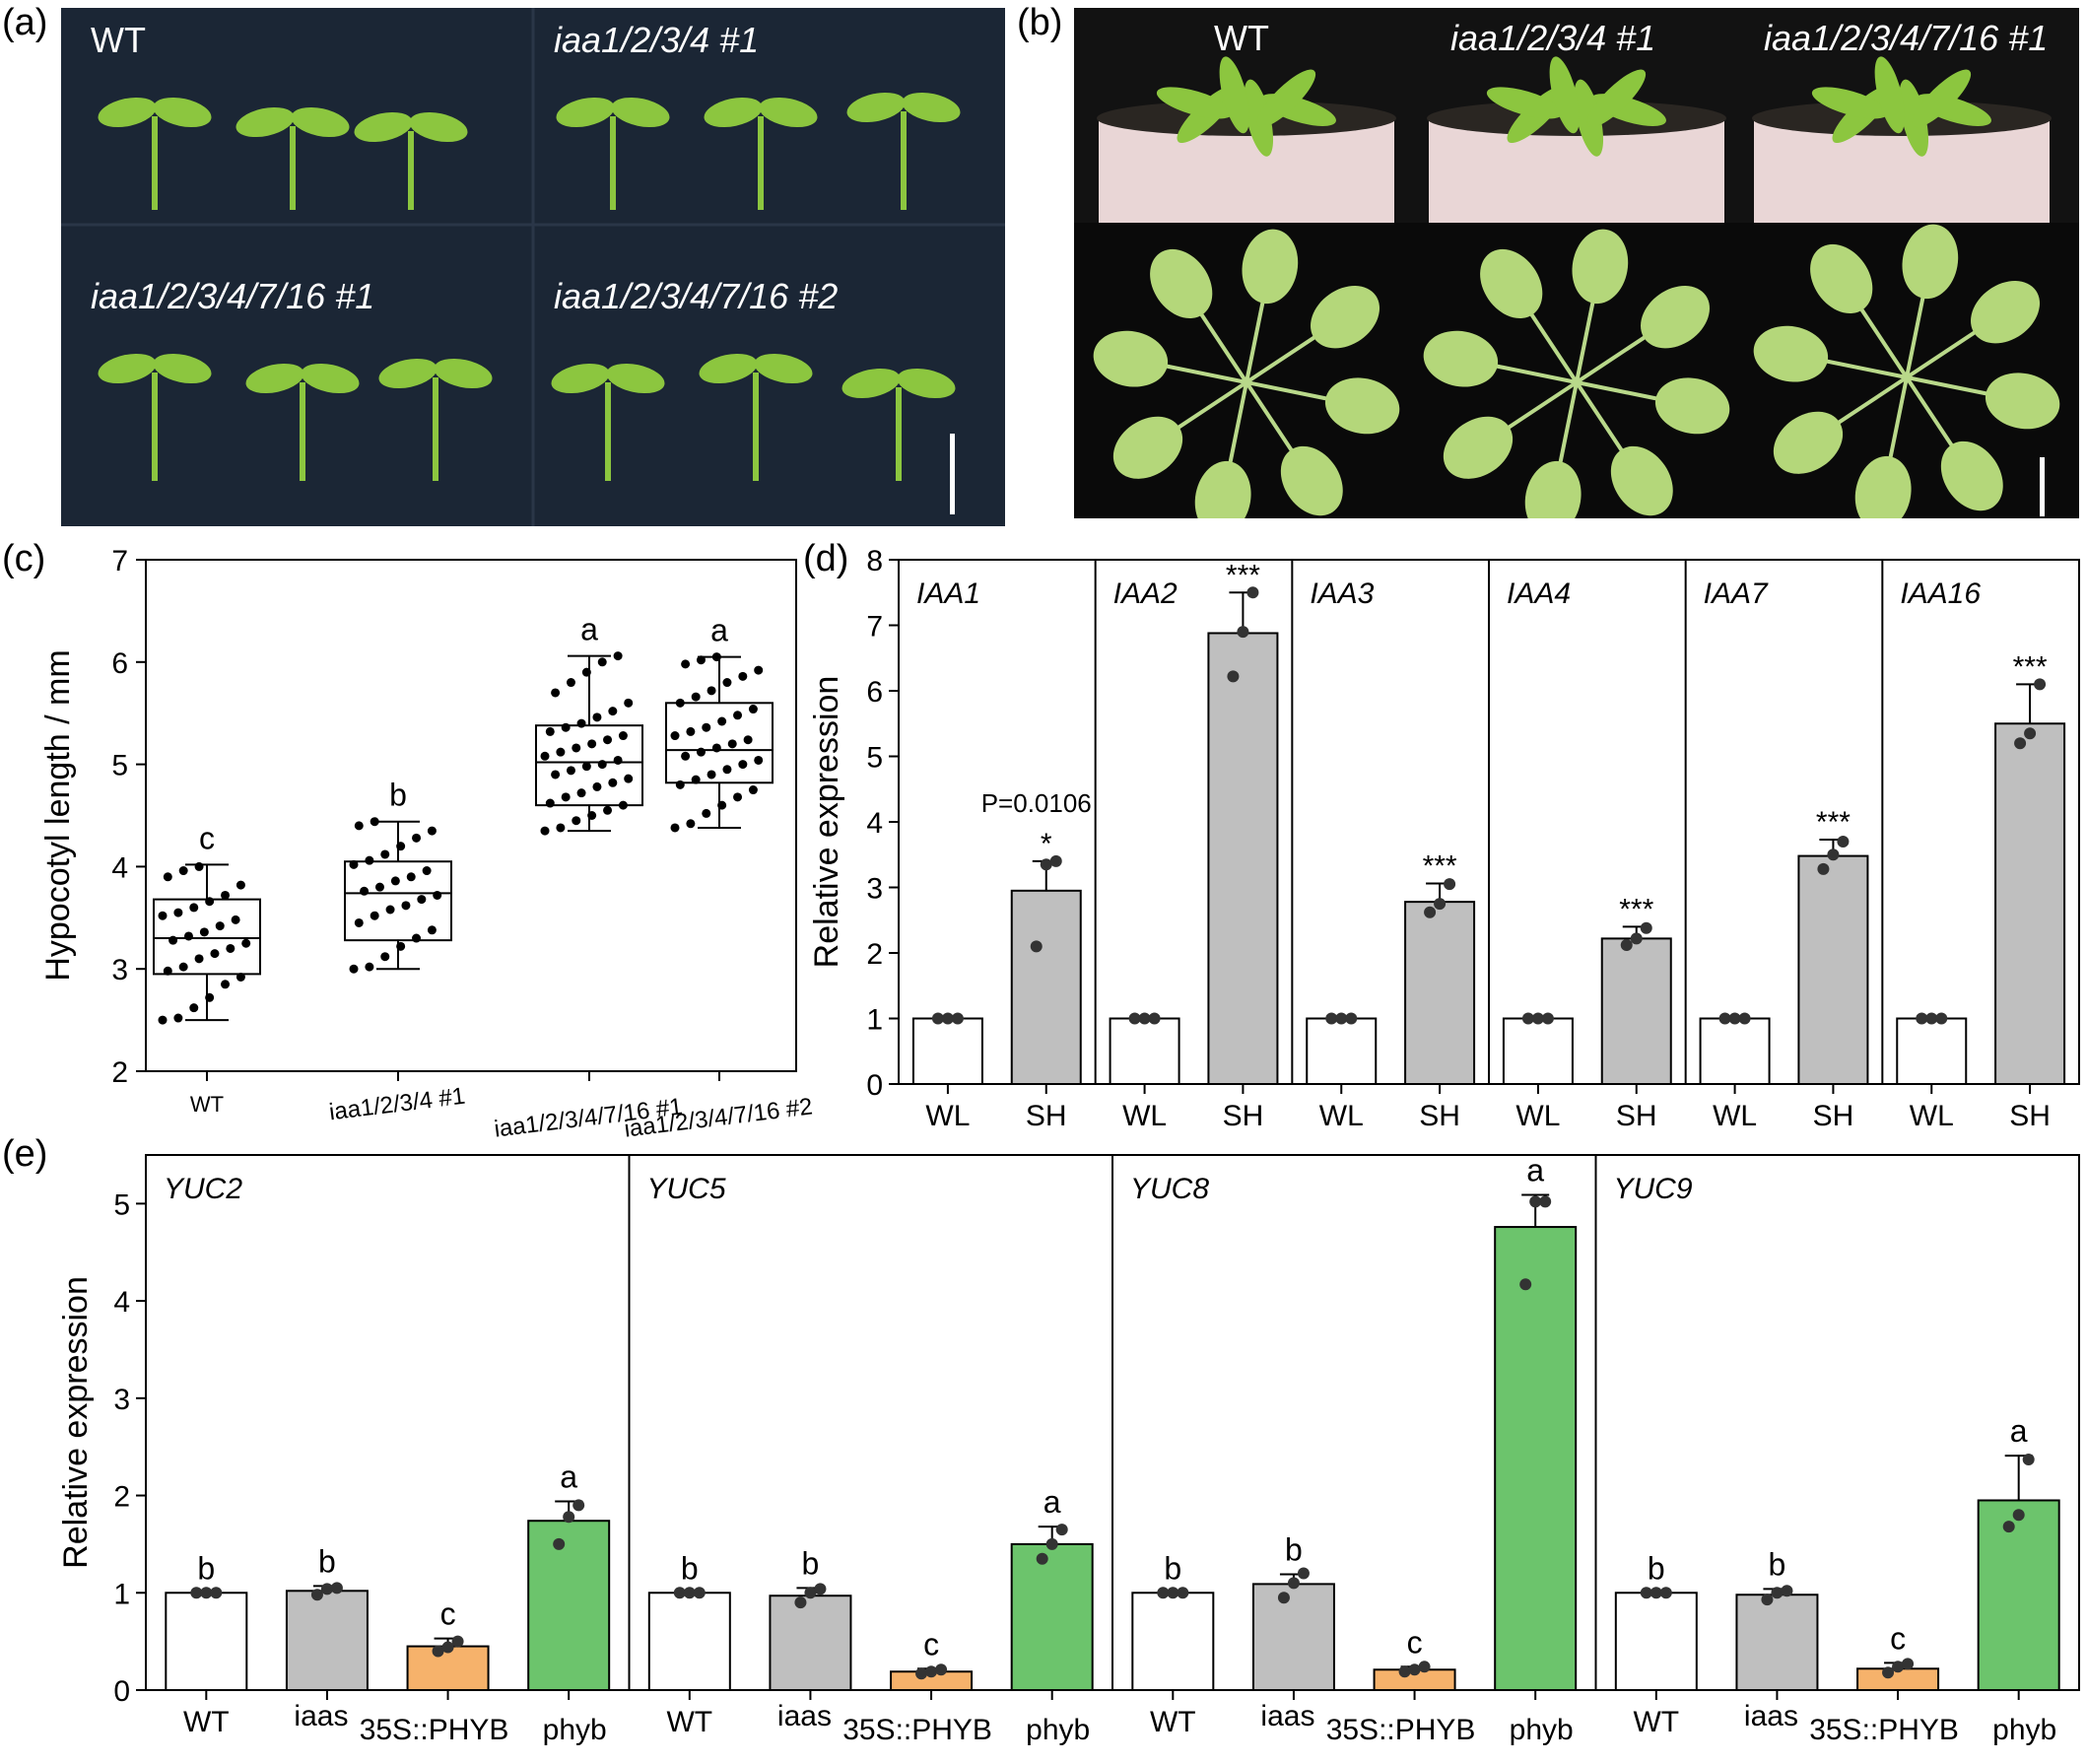 Image resolution: width=2087 pixels, height=1764 pixels. I want to click on x-tick-label: WT, so click(689, 1722).